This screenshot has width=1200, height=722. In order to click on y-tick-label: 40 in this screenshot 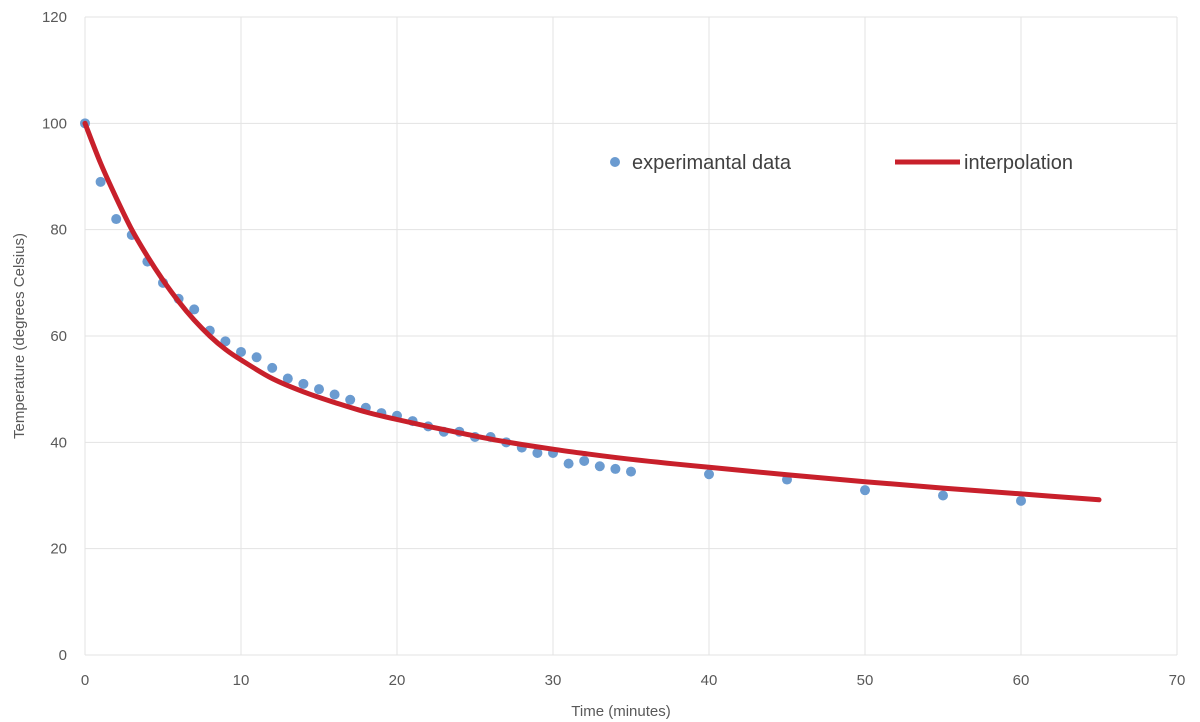, I will do `click(58, 442)`.